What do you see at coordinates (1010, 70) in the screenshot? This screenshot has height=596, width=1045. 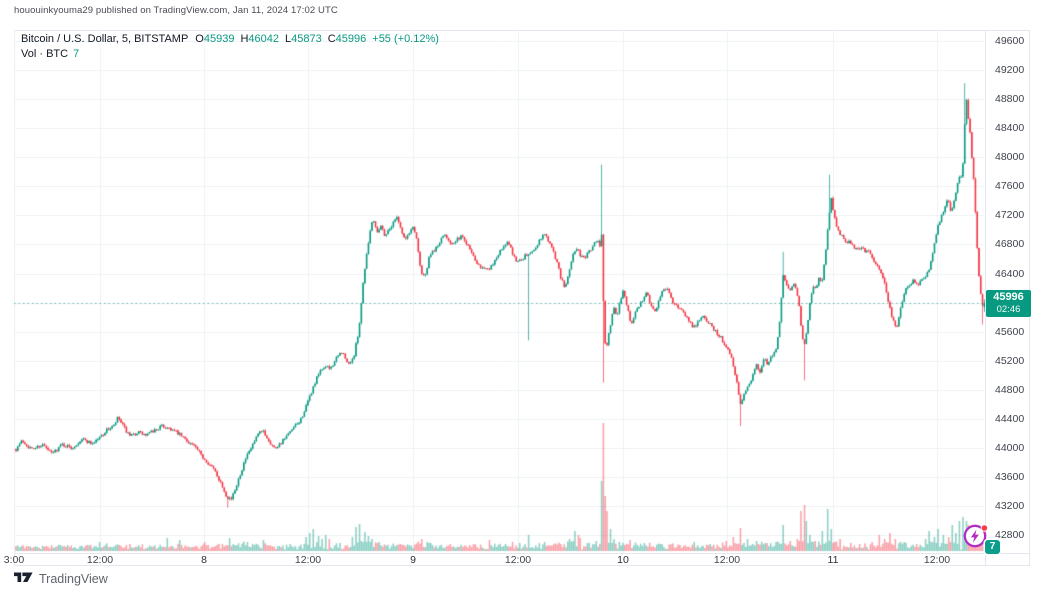 I see `price-tick-label: 49200` at bounding box center [1010, 70].